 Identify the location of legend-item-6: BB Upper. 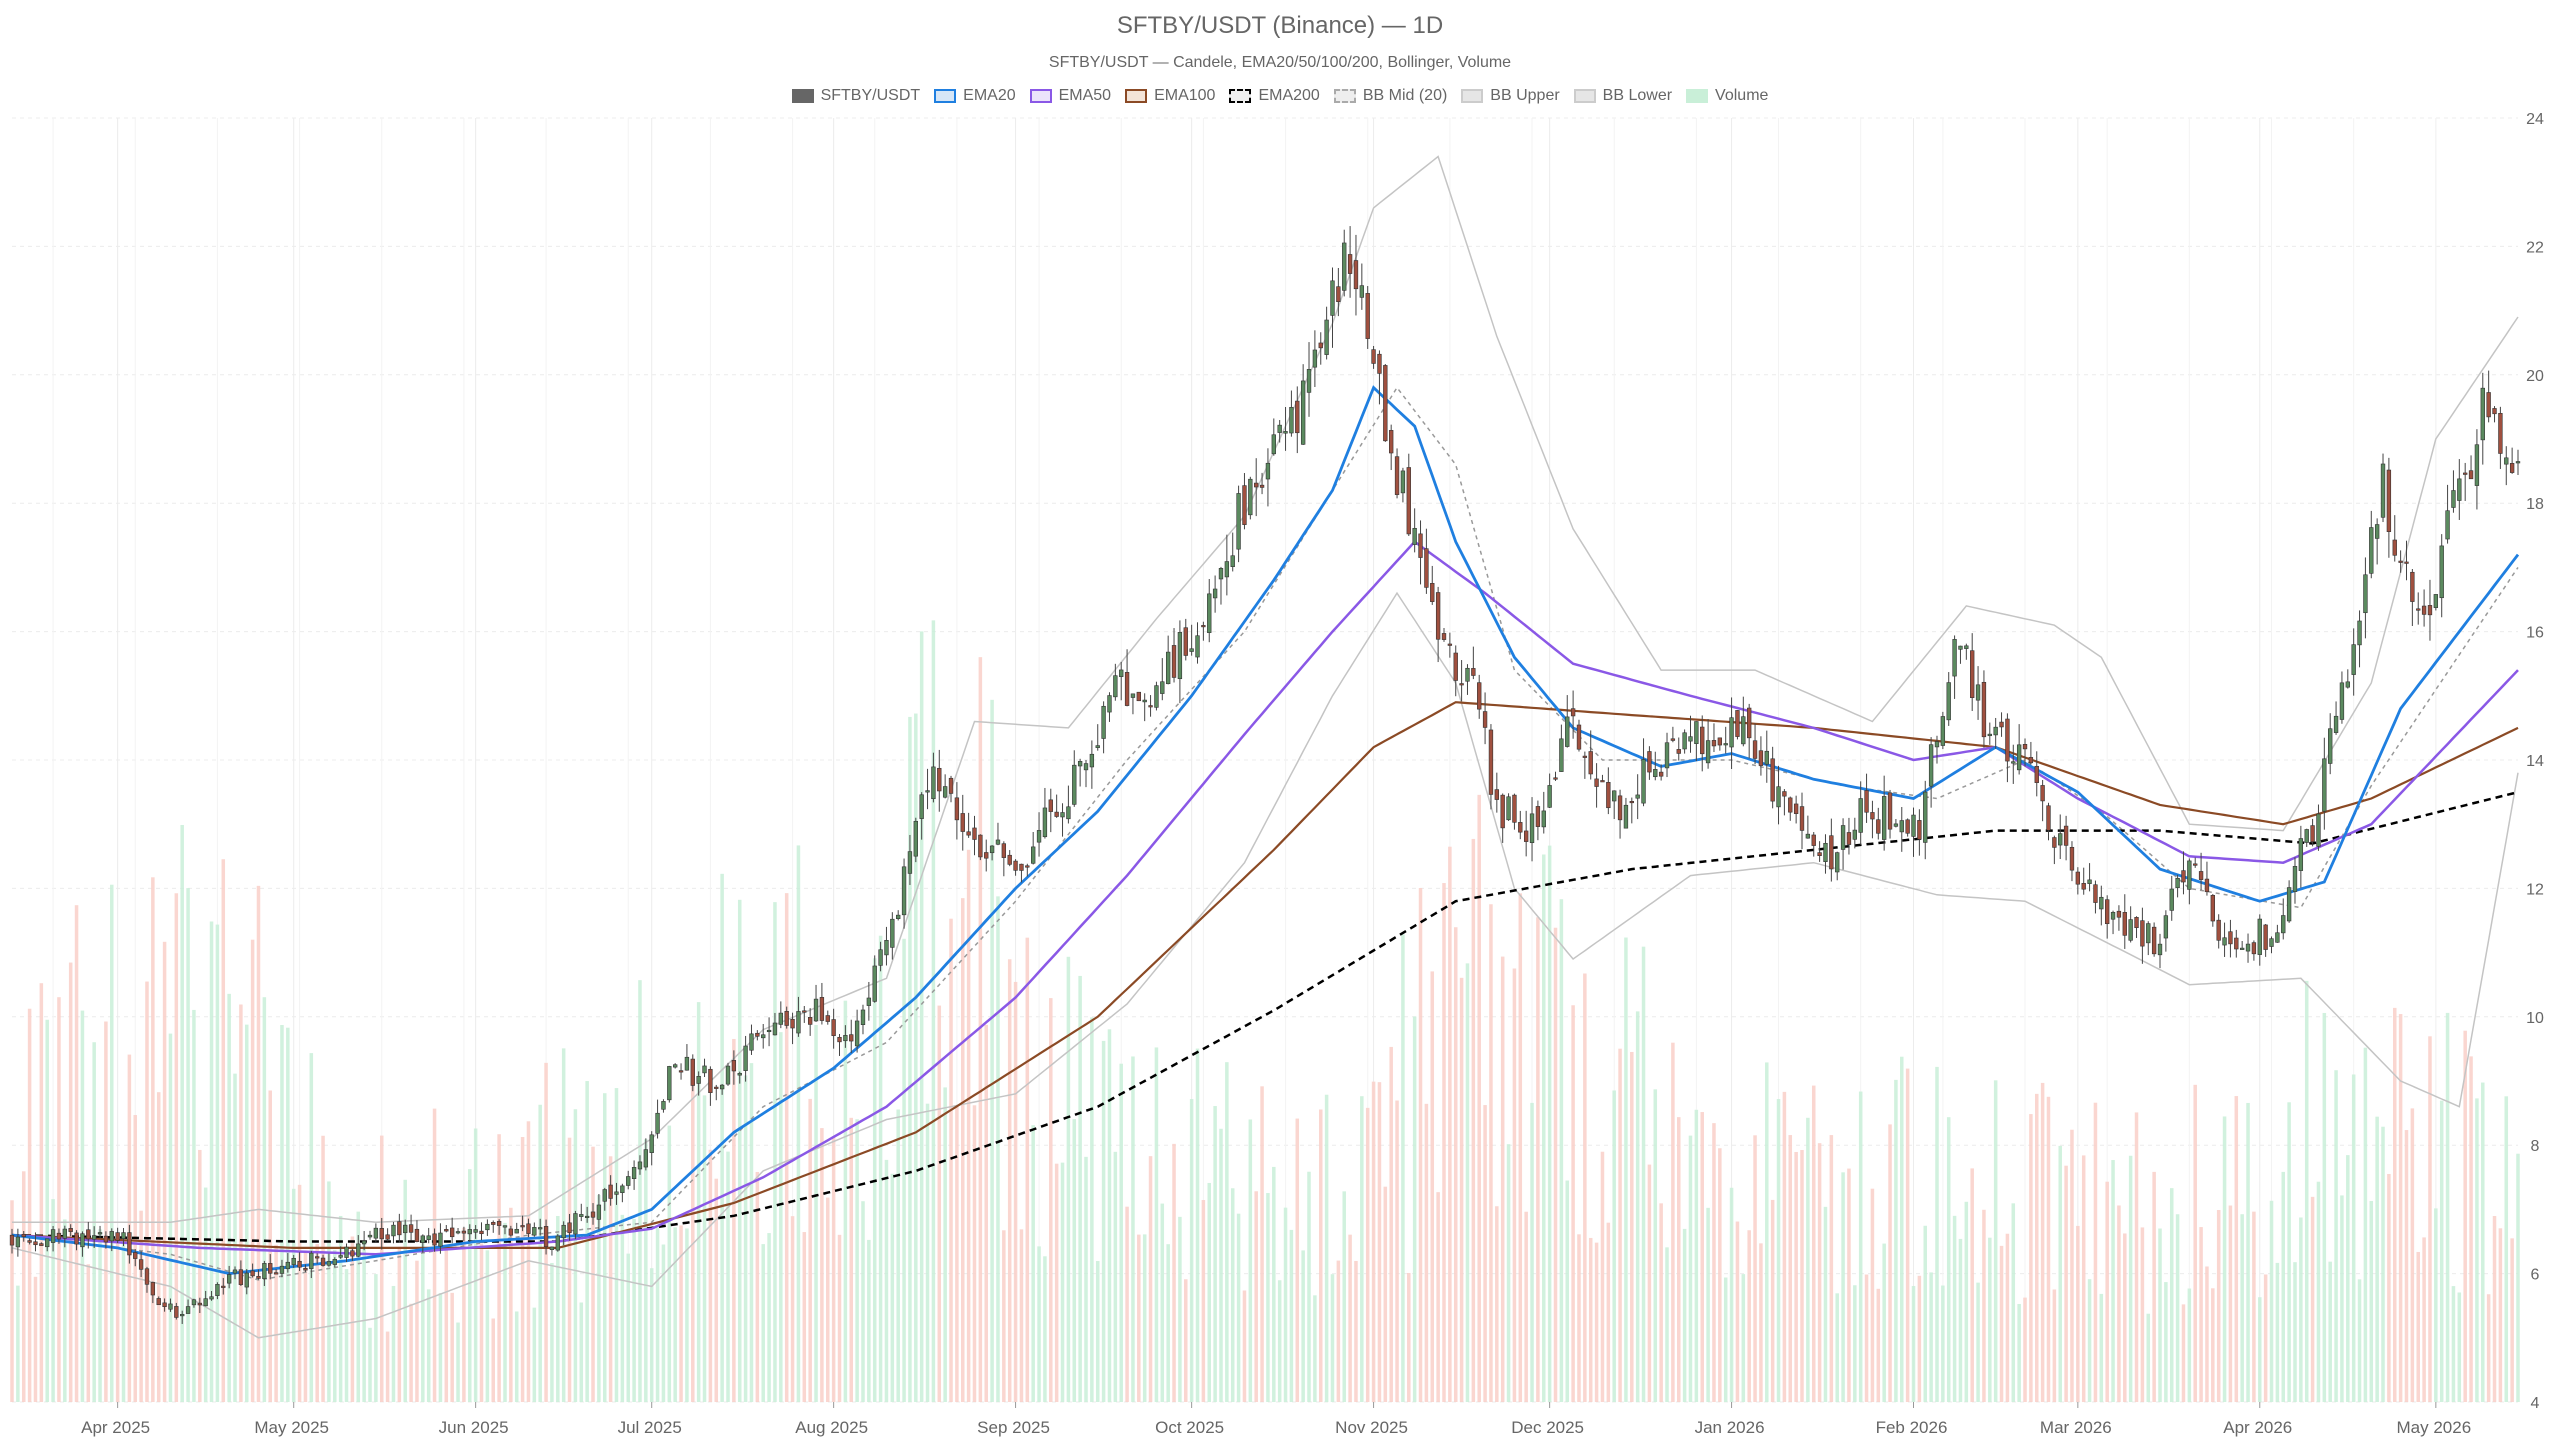
(1510, 96).